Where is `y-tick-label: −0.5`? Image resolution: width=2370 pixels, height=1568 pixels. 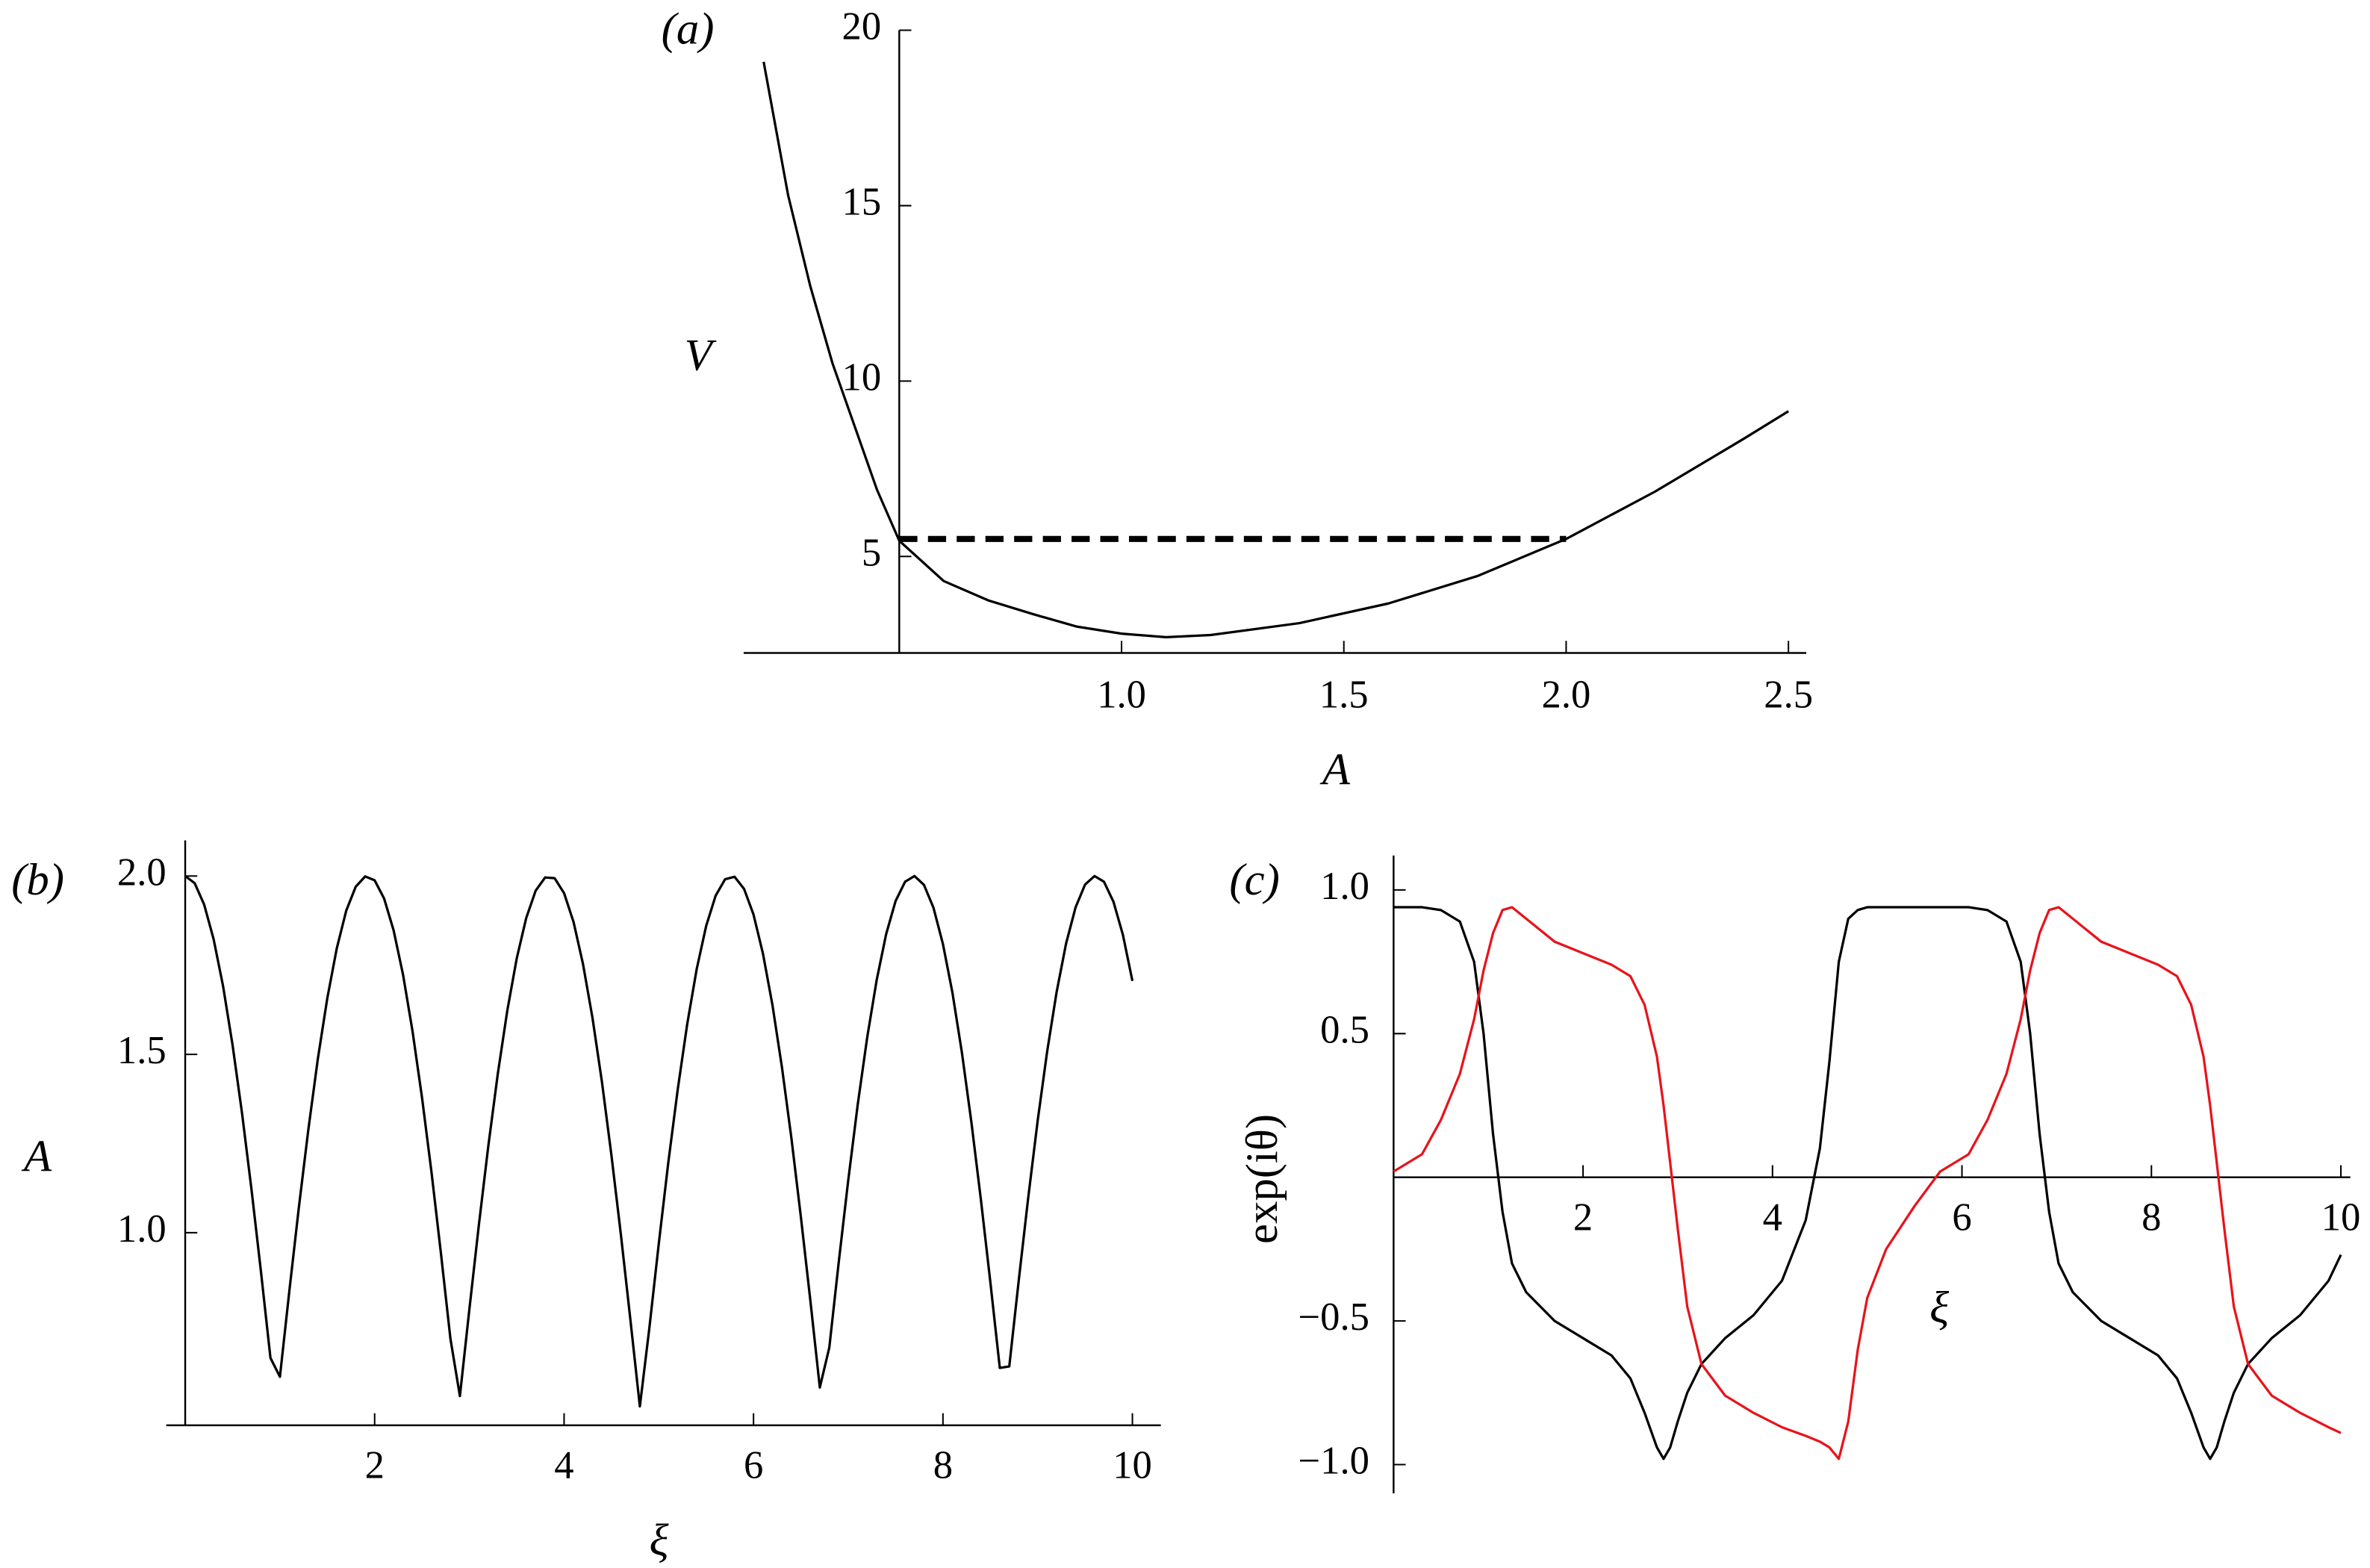
y-tick-label: −0.5 is located at coordinates (1333, 1317).